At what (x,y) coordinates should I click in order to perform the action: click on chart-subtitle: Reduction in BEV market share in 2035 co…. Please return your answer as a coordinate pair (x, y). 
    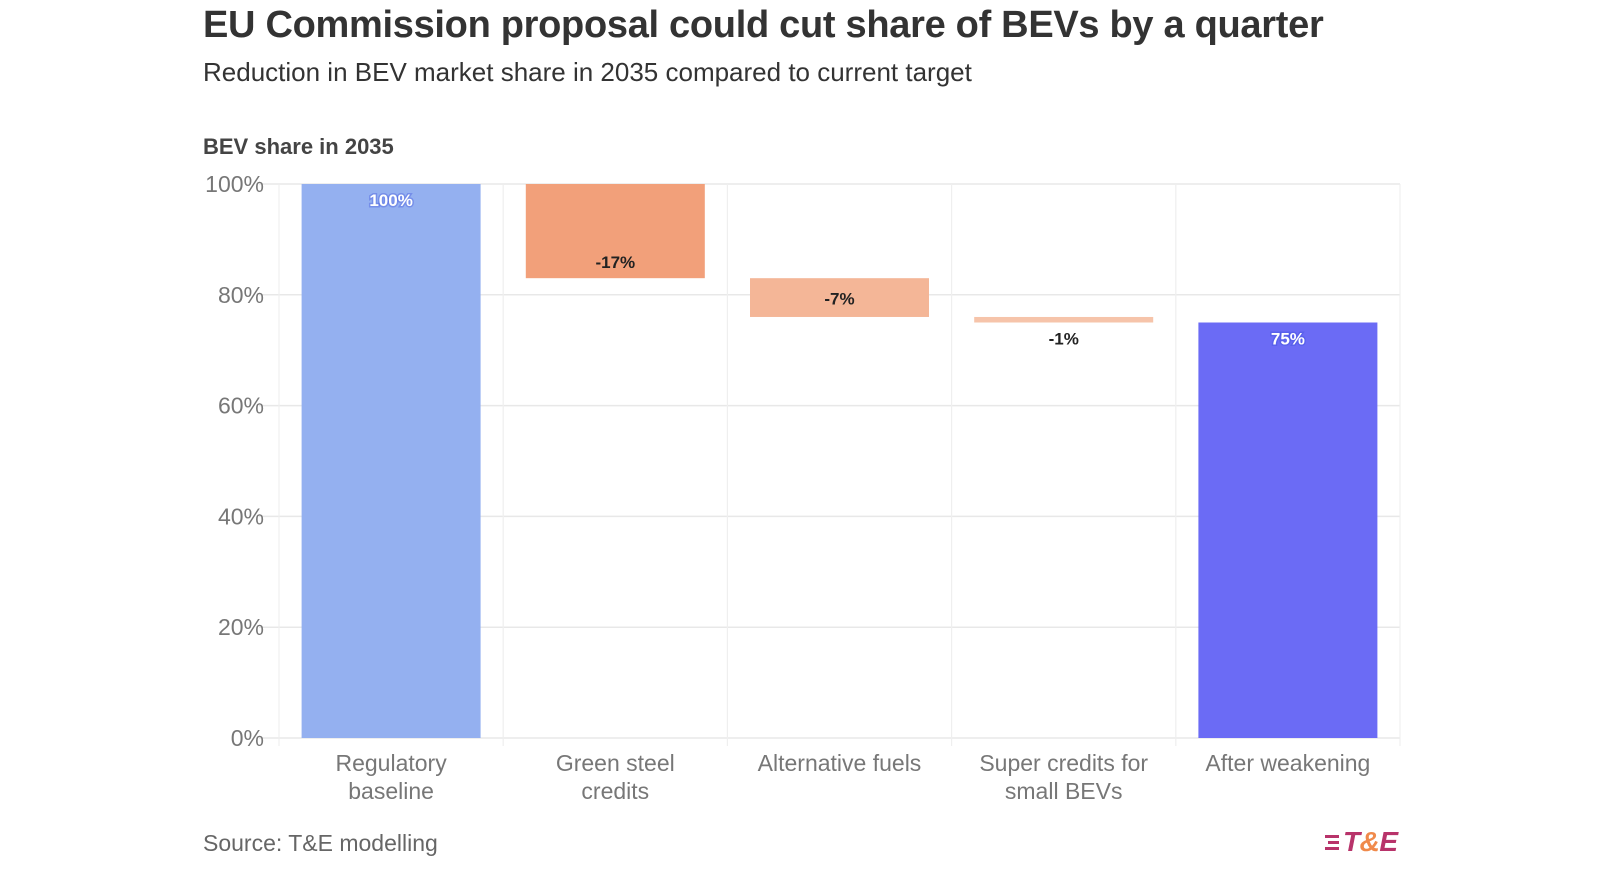
    Looking at the image, I should click on (587, 72).